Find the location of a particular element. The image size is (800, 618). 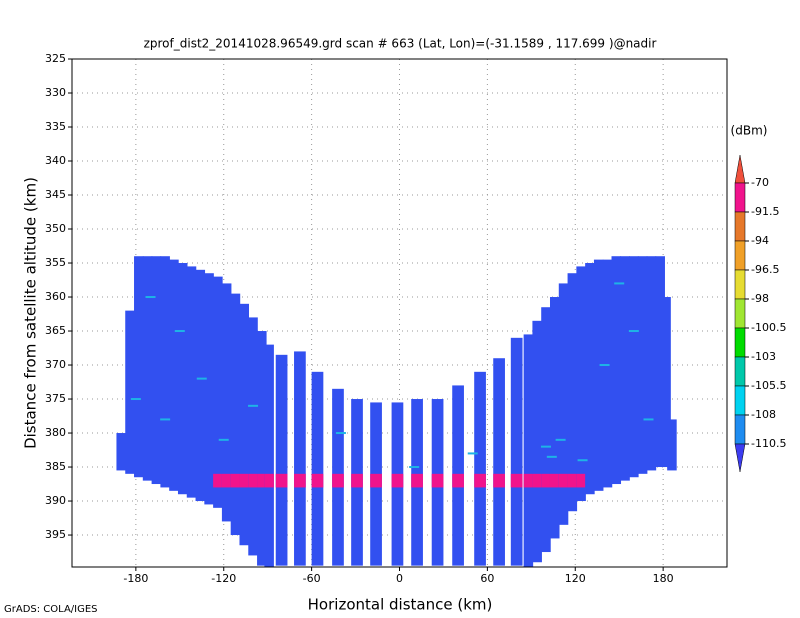

y-tick-label: 380 is located at coordinates (55, 432).